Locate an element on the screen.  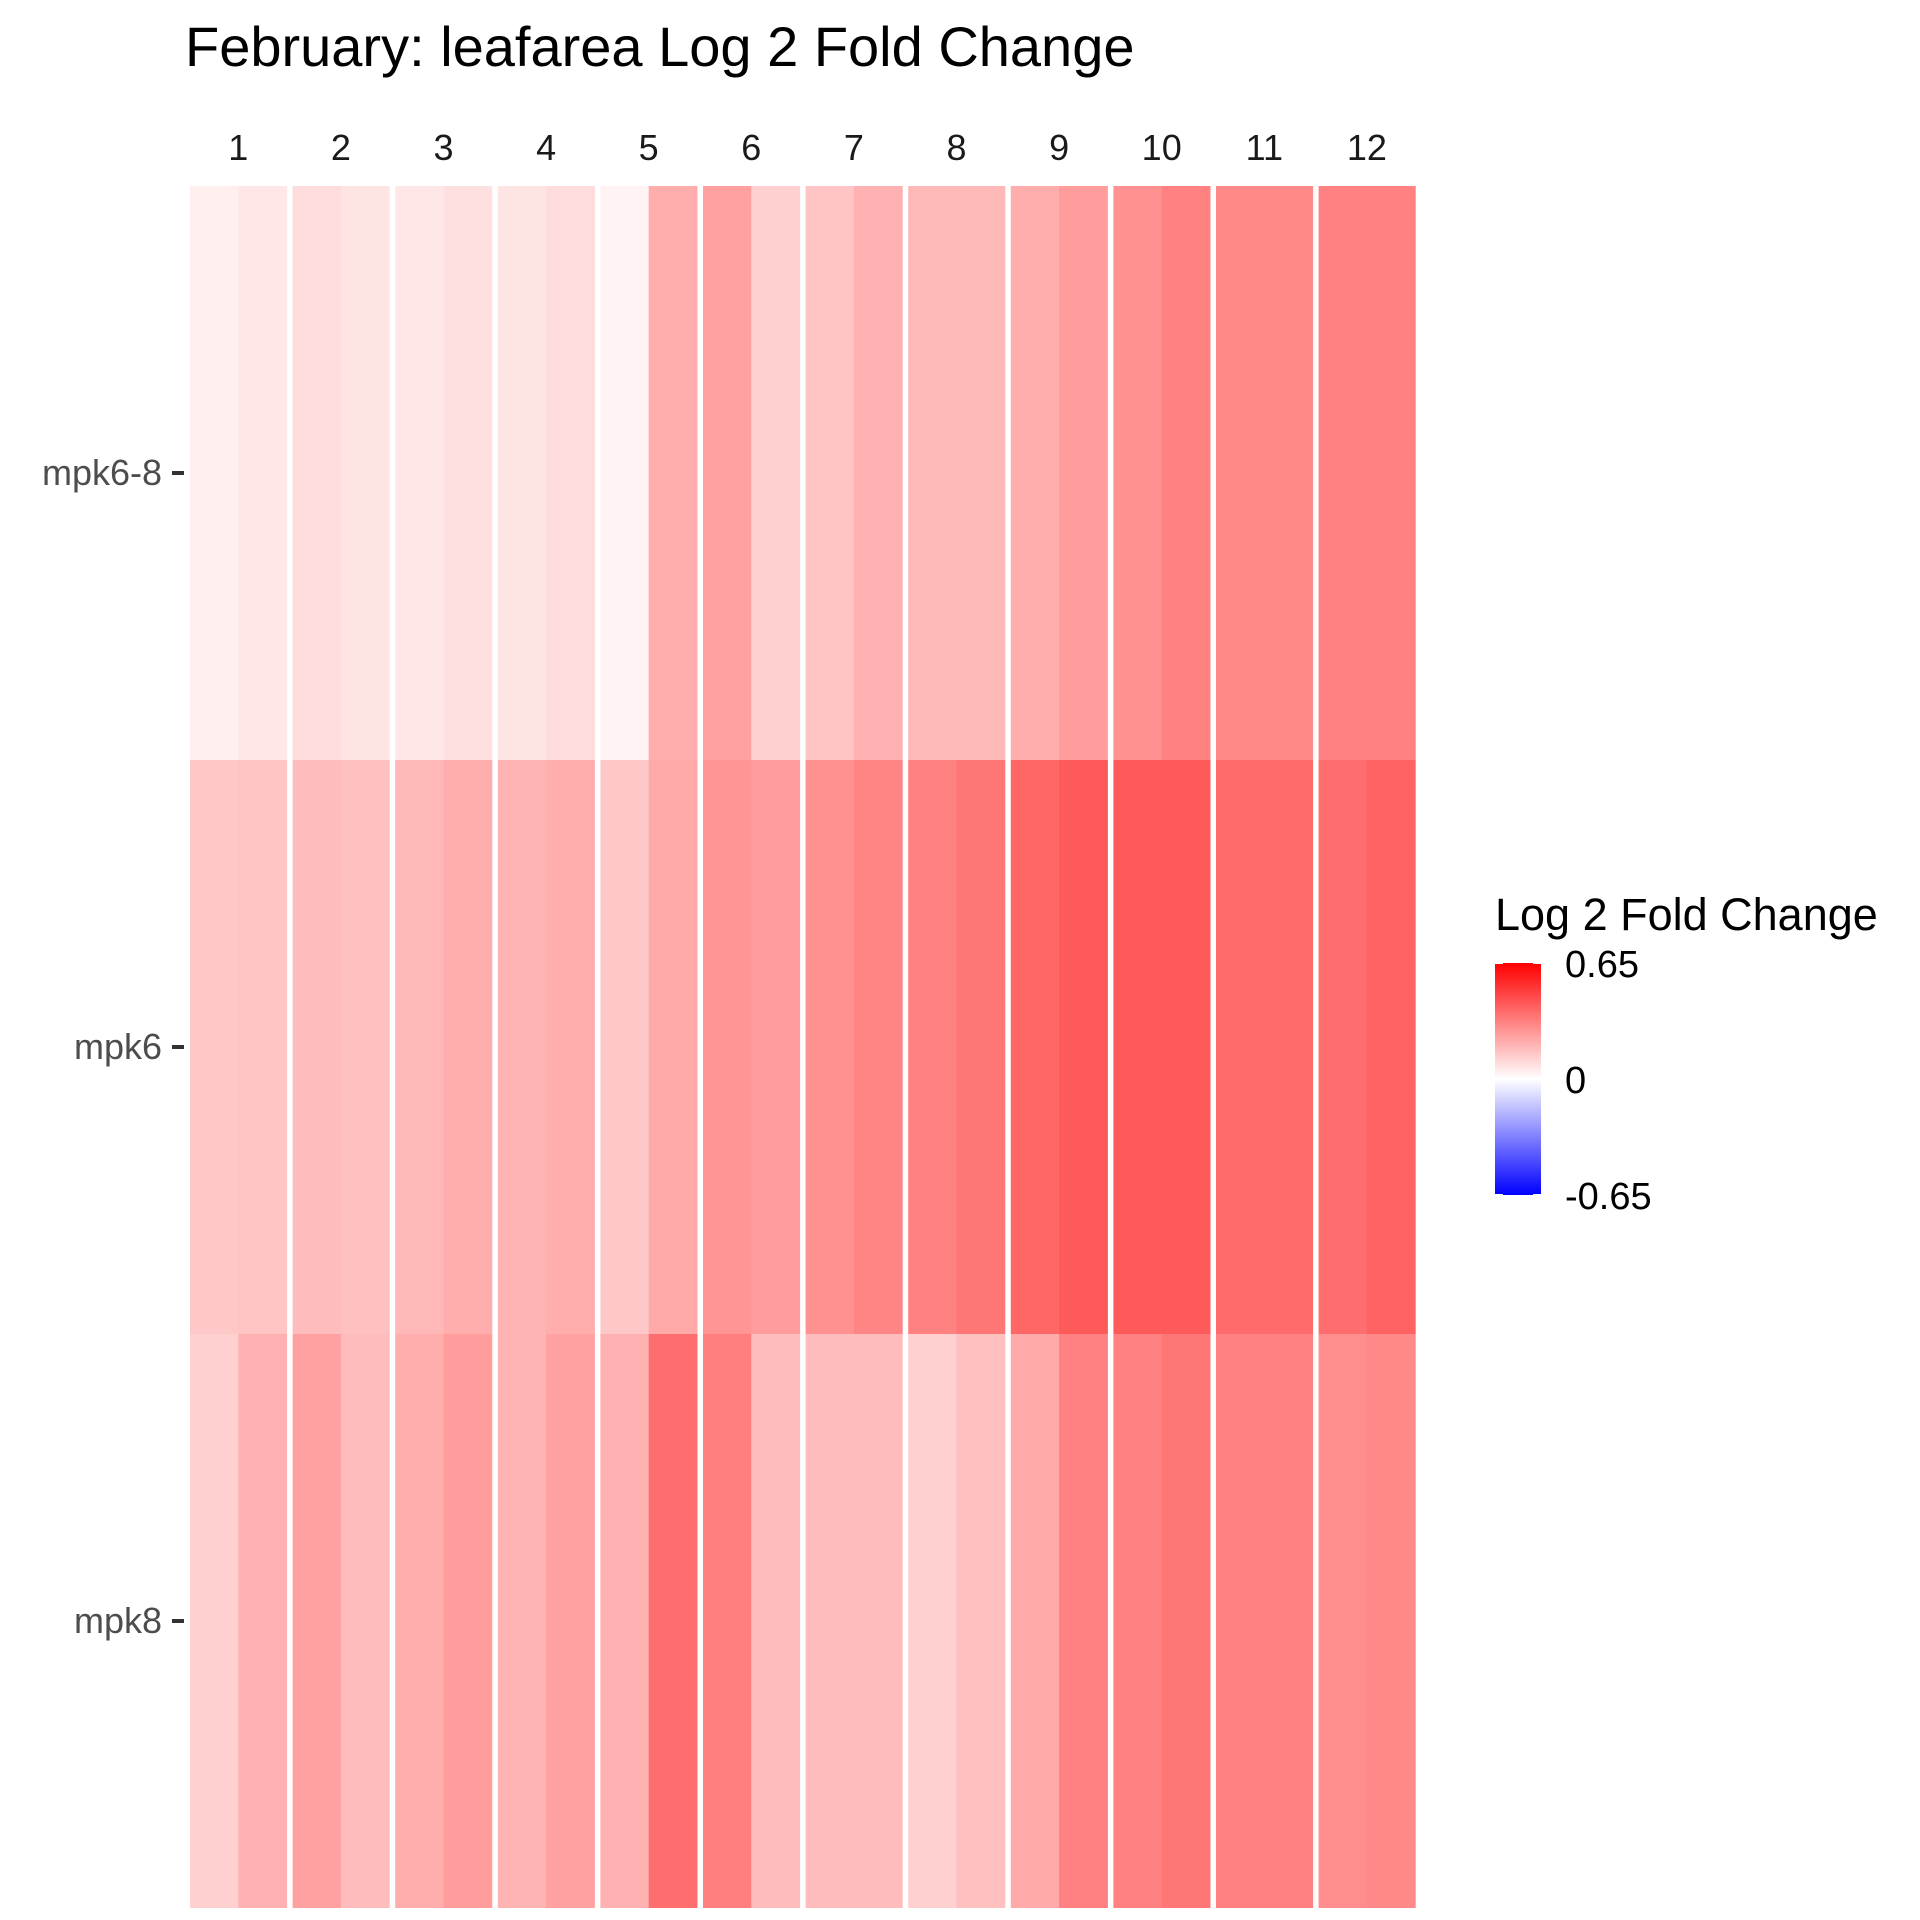
heatmap-cell-mpk8-col12-sub2 is located at coordinates (1391, 1621).